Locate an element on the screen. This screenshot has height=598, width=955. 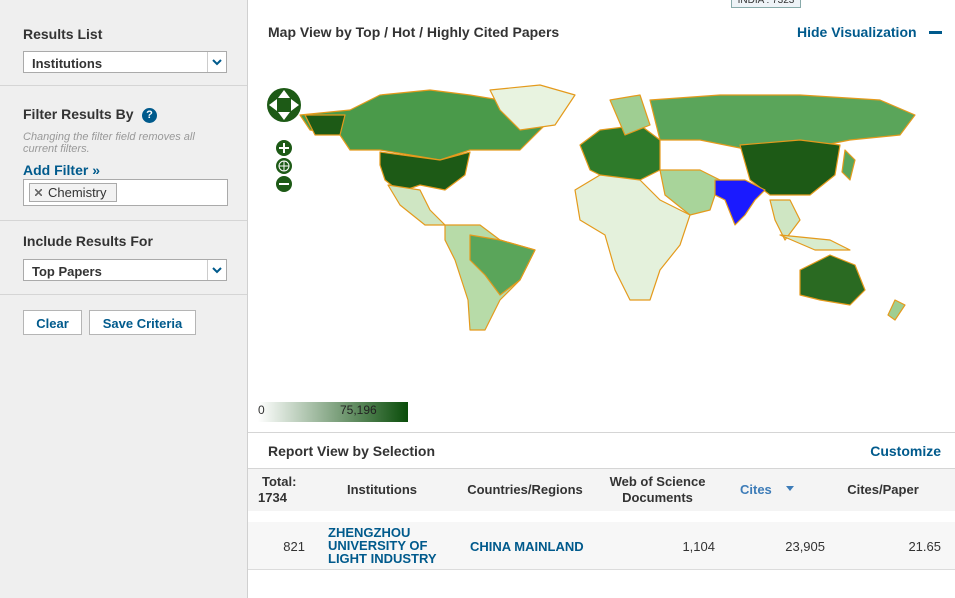
hide-visualization: Hide Visualization is located at coordinates (857, 32).